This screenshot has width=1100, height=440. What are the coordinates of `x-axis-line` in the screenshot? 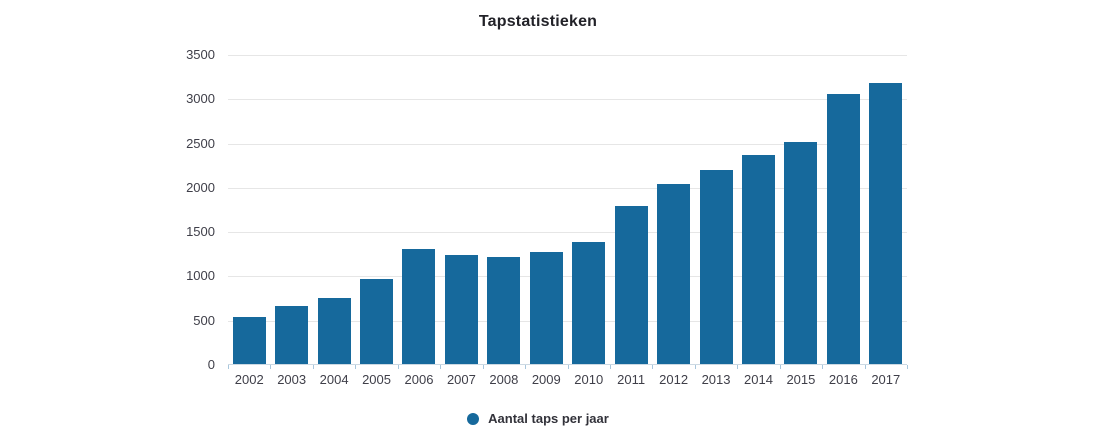 It's located at (567, 364).